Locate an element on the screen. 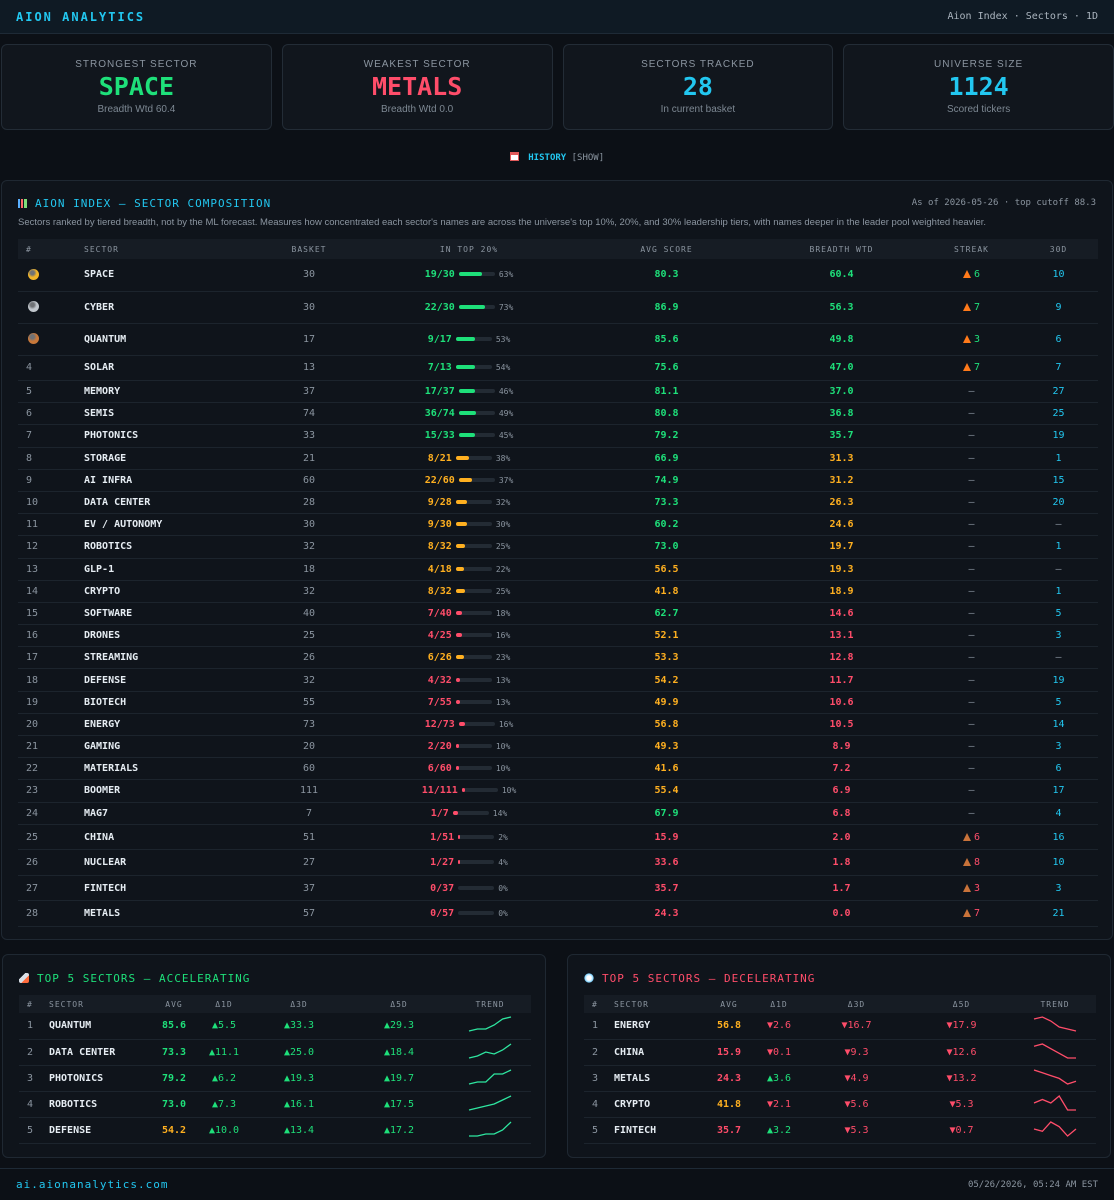 Image resolution: width=1114 pixels, height=1200 pixels. table-row: 3 PHOTONICS 79.2 ▲6.2 ▲19.3 ▲19.7 is located at coordinates (275, 1078).